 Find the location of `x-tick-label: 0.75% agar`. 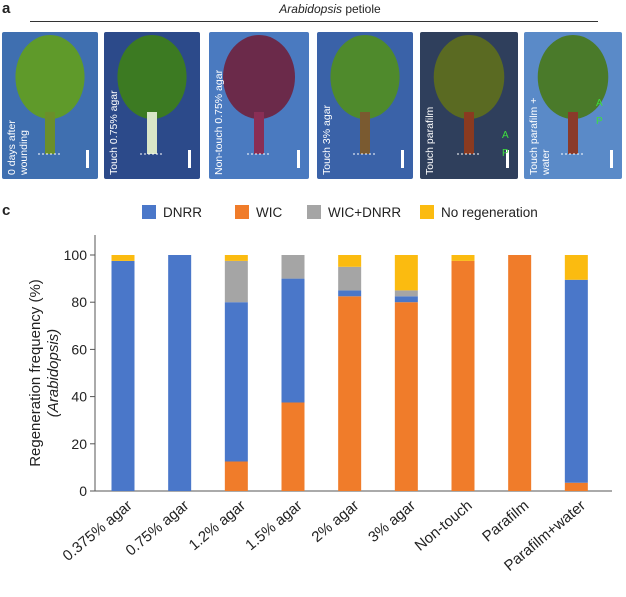

x-tick-label: 0.75% agar is located at coordinates (158, 528).